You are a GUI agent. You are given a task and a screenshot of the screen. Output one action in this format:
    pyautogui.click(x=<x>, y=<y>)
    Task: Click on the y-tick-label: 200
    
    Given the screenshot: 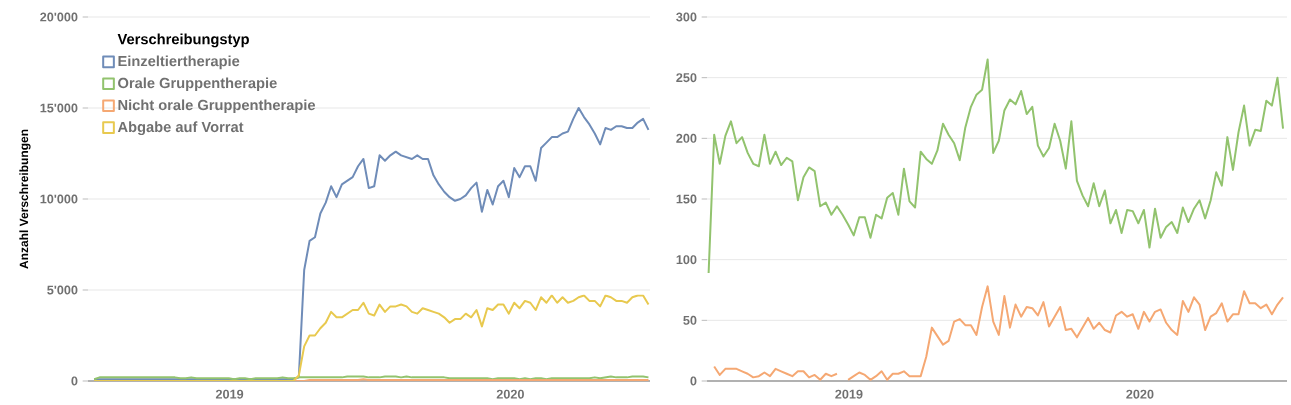 What is the action you would take?
    pyautogui.click(x=686, y=138)
    